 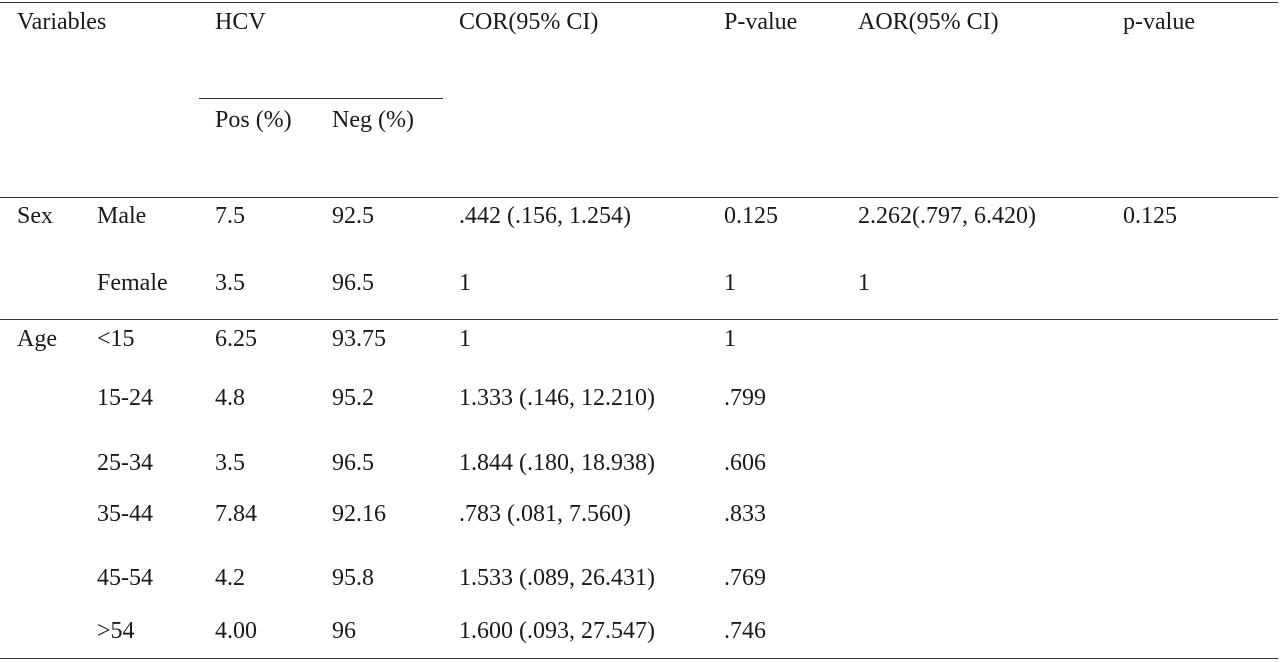 I want to click on sex-age-divider, so click(x=639, y=319).